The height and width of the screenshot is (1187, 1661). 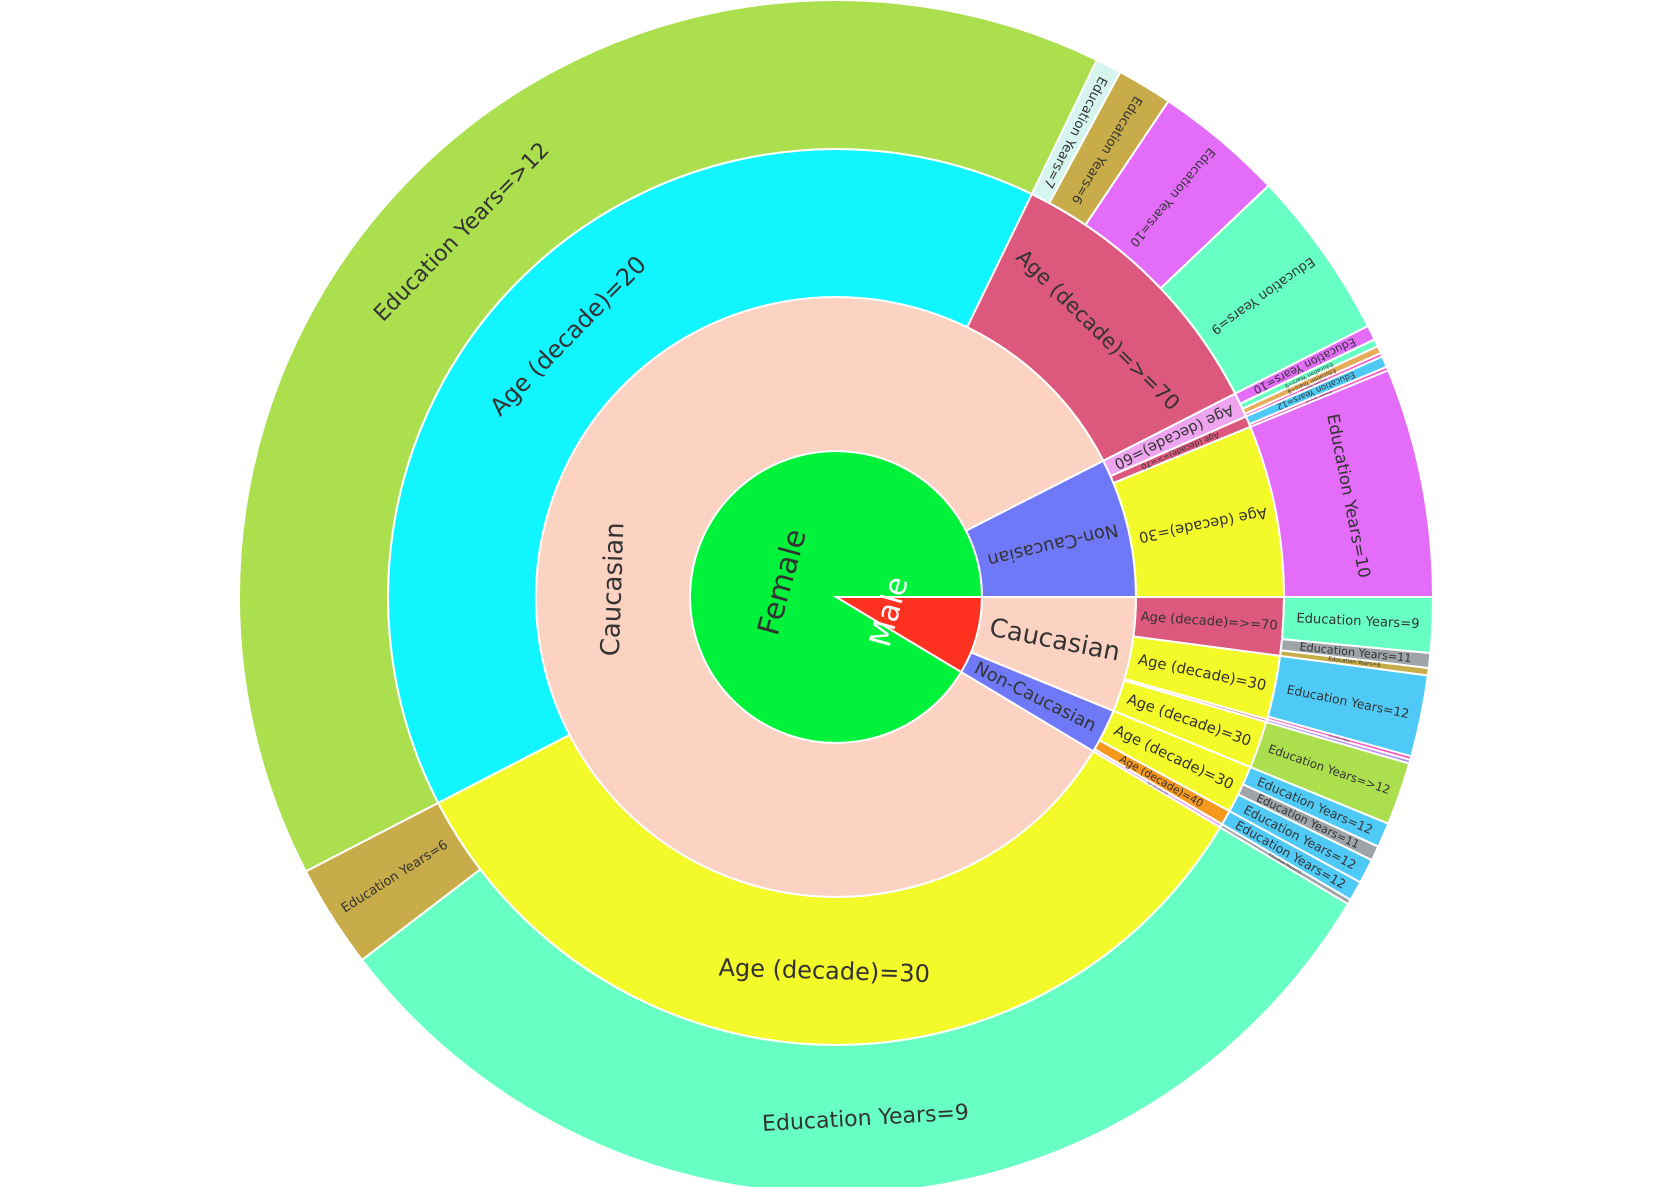 I want to click on segment-label-education-years: Education Years, so click(x=1339, y=738).